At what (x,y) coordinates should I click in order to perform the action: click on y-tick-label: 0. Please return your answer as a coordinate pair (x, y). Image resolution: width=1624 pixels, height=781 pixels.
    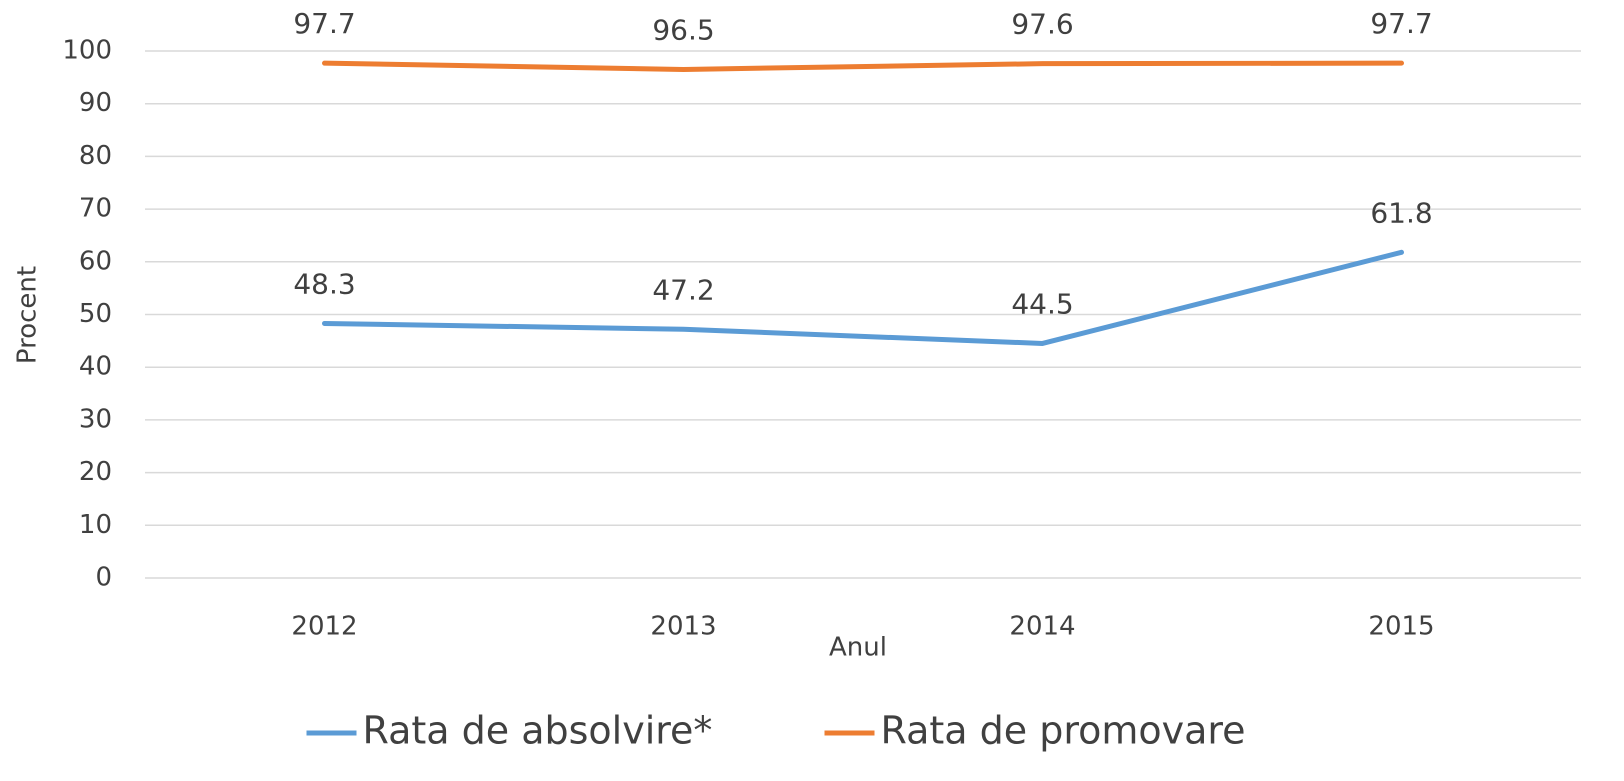
    Looking at the image, I should click on (103, 578).